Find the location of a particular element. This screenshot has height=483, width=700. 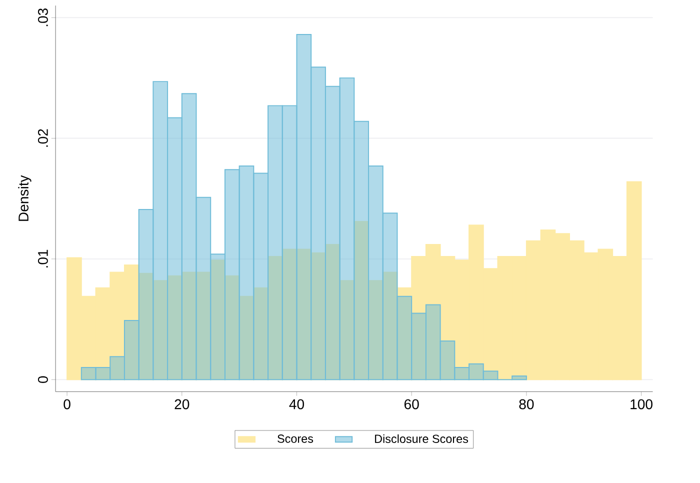

x-tick-label: 20 is located at coordinates (182, 404).